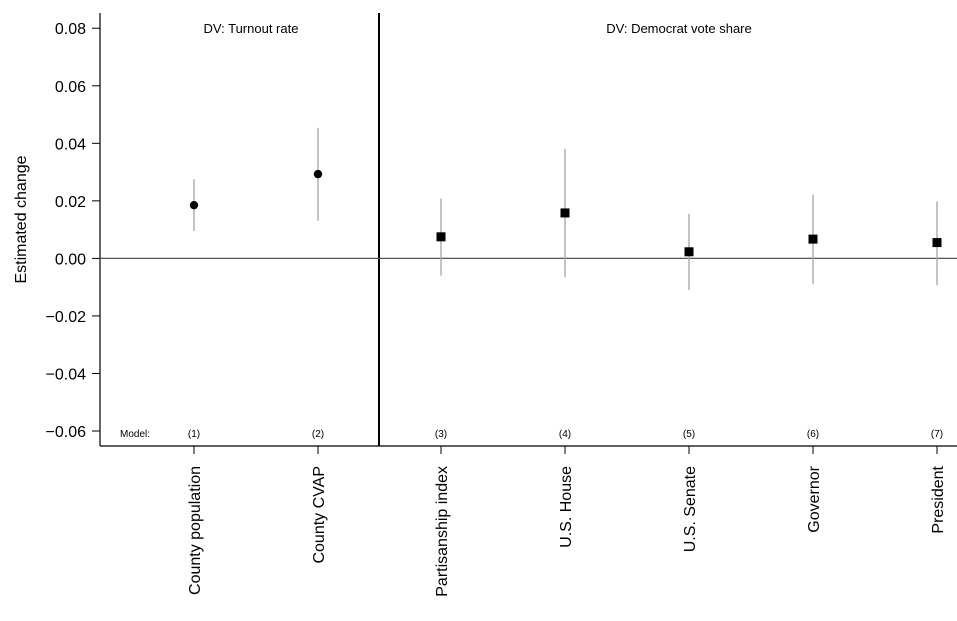 The height and width of the screenshot is (621, 957). I want to click on y-tick-label: 0.06, so click(70, 87).